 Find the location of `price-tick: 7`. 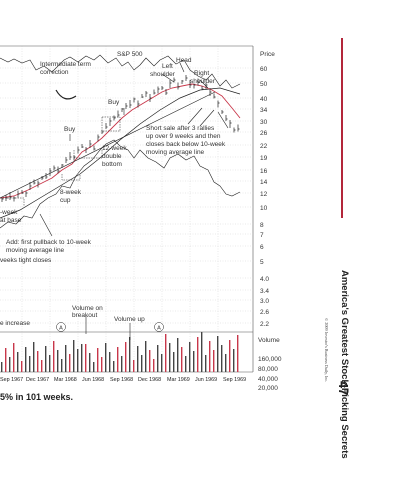

price-tick: 7 is located at coordinates (262, 235).